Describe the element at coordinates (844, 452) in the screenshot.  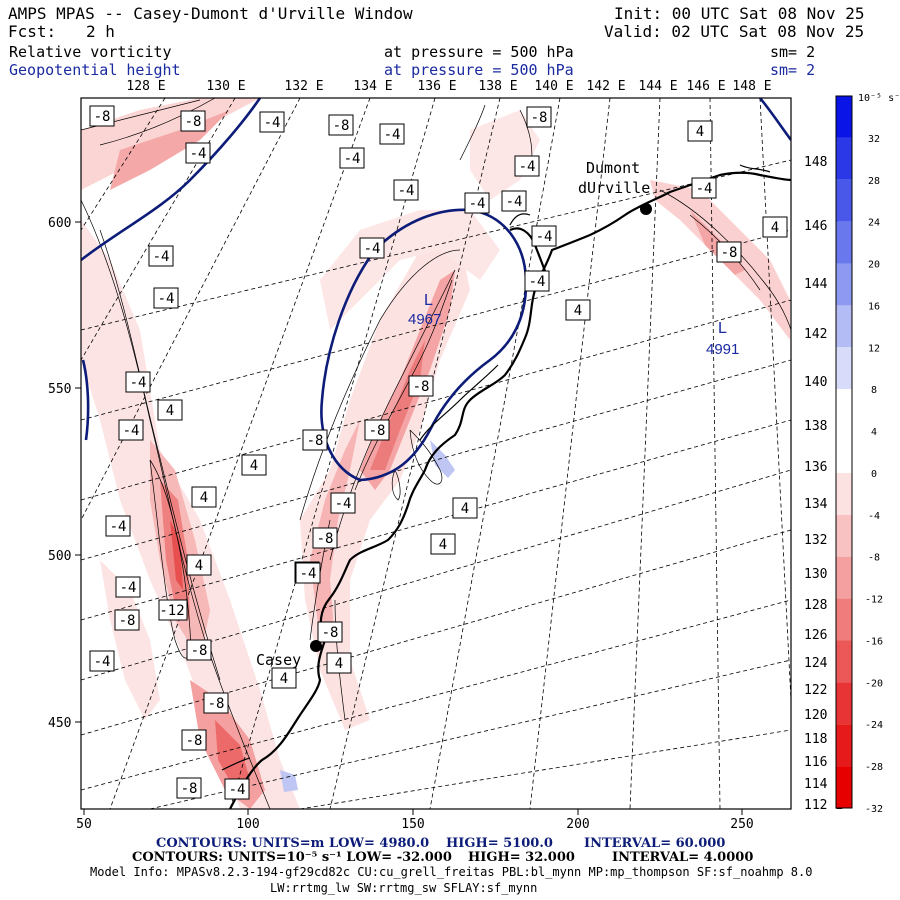
I see `colorbar-frame` at that location.